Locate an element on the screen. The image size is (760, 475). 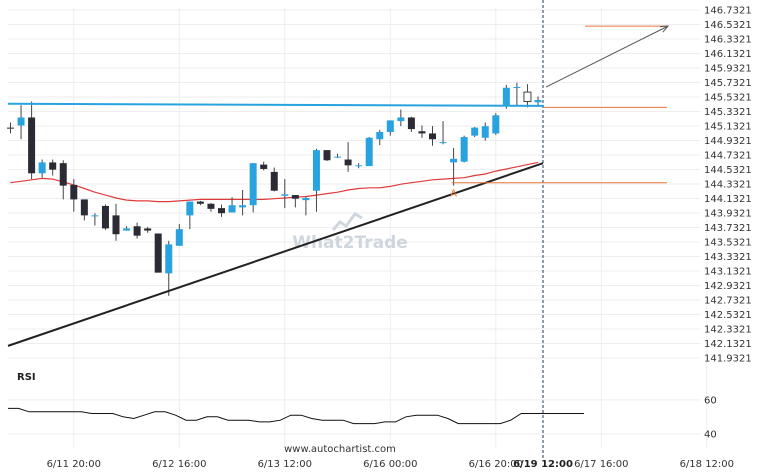
price-tick-label: 145.9321 is located at coordinates (728, 69).